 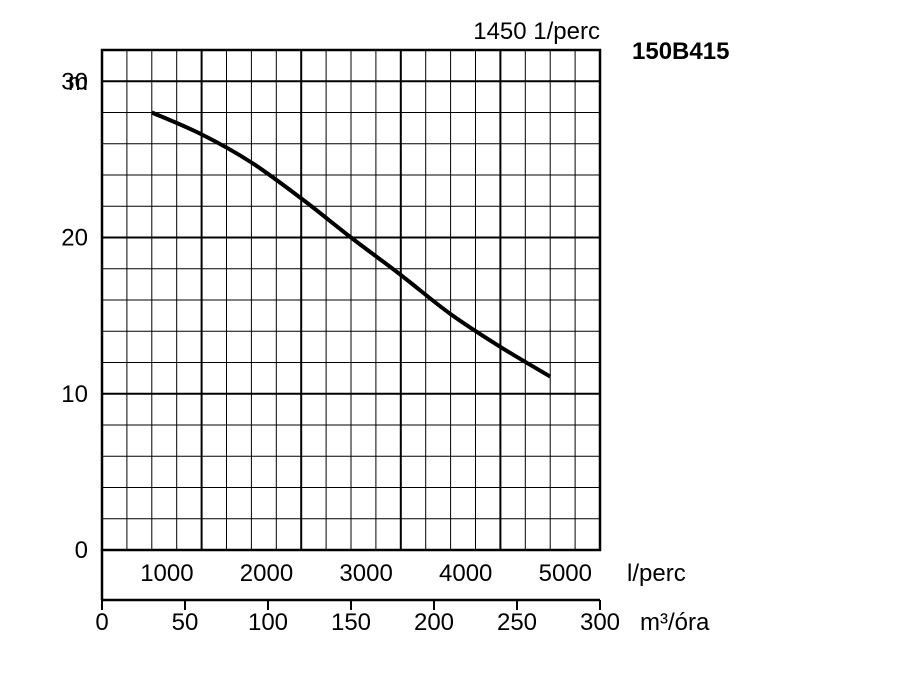 I want to click on secondary-x-tick-label: 150, so click(x=351, y=622).